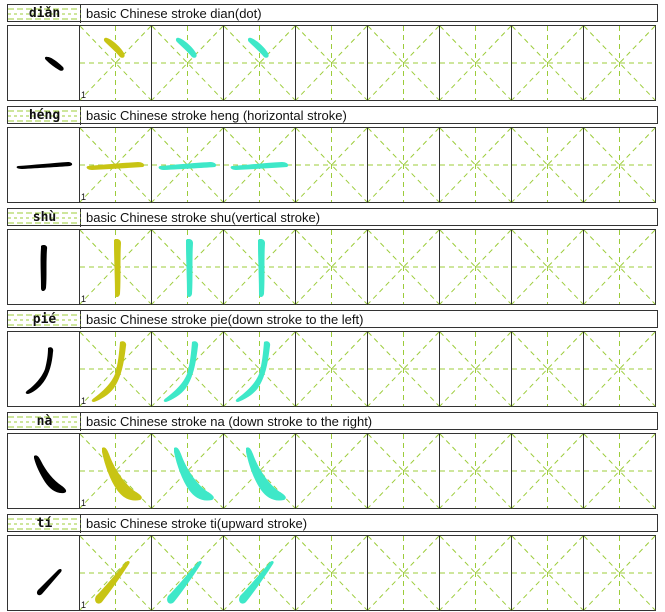  Describe the element at coordinates (332, 523) in the screenshot. I see `stroke-header: tí basic Chinese stroke ti(upward stroke)` at that location.